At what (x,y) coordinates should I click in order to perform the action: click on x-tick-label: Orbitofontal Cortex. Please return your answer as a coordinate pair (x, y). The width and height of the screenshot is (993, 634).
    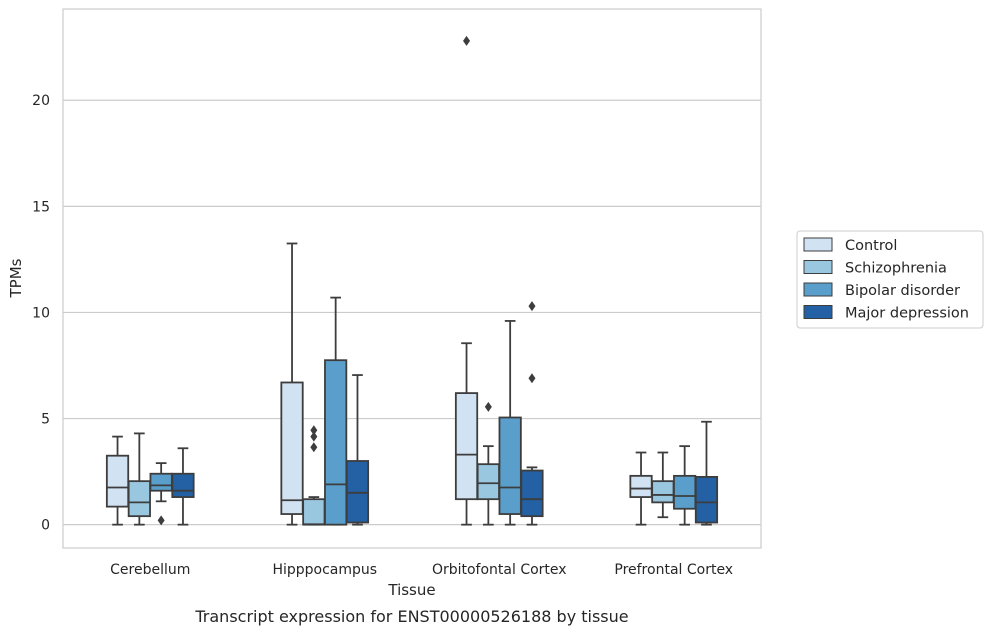
    Looking at the image, I should click on (499, 570).